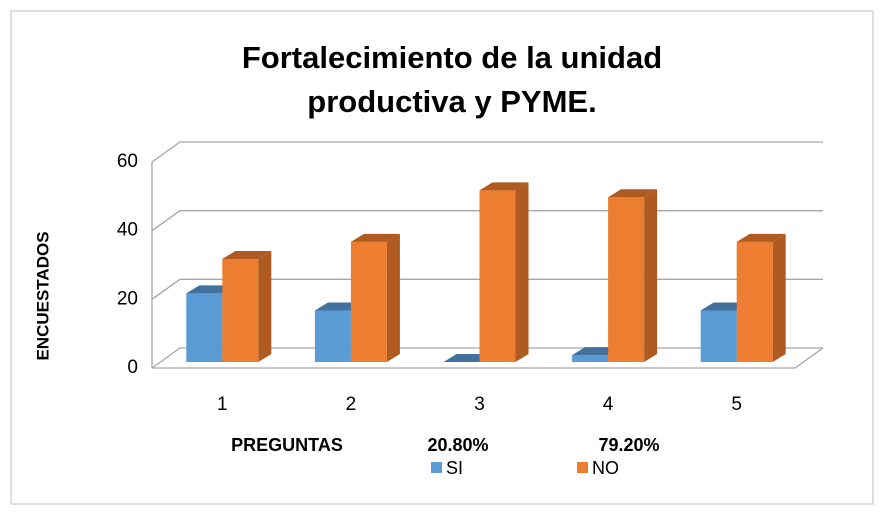 The height and width of the screenshot is (515, 884). I want to click on x-axis-label: PREGUNTAS, so click(287, 445).